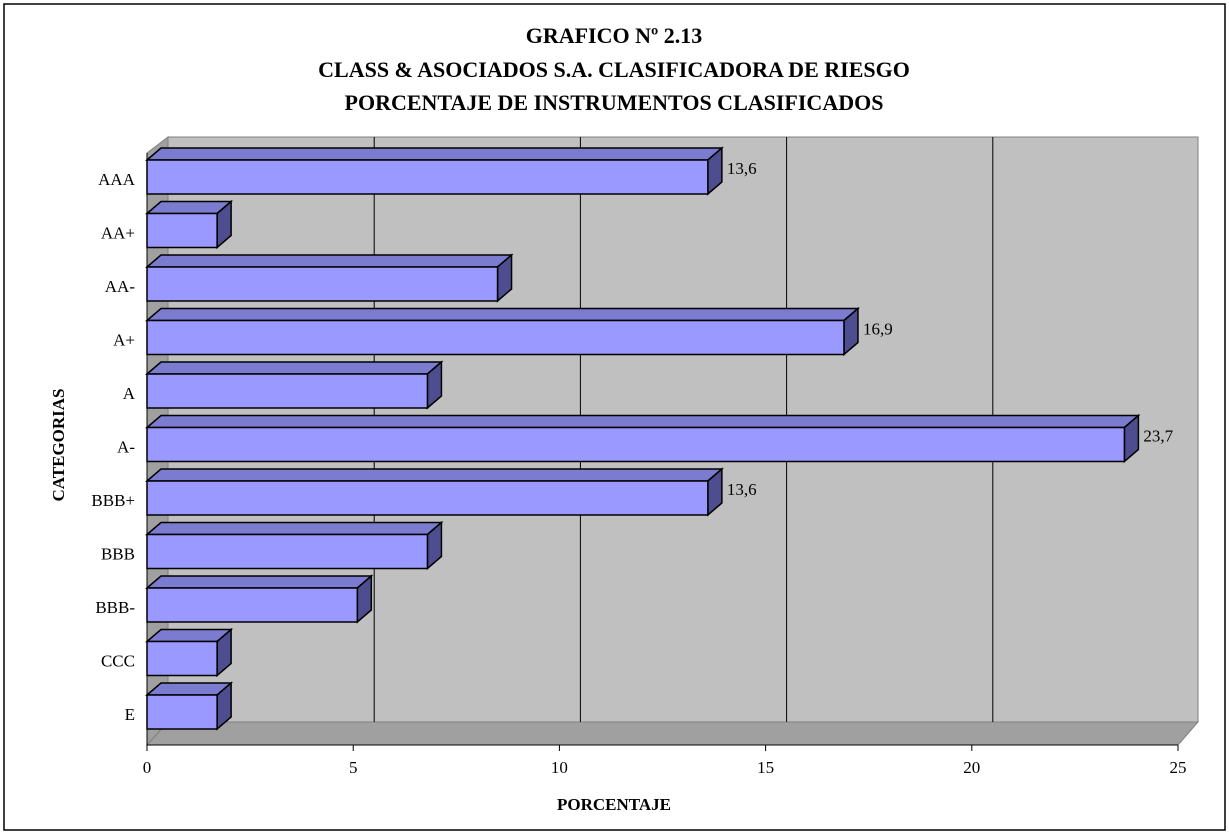 Image resolution: width=1229 pixels, height=834 pixels. What do you see at coordinates (118, 660) in the screenshot?
I see `y-tick-label: CCC` at bounding box center [118, 660].